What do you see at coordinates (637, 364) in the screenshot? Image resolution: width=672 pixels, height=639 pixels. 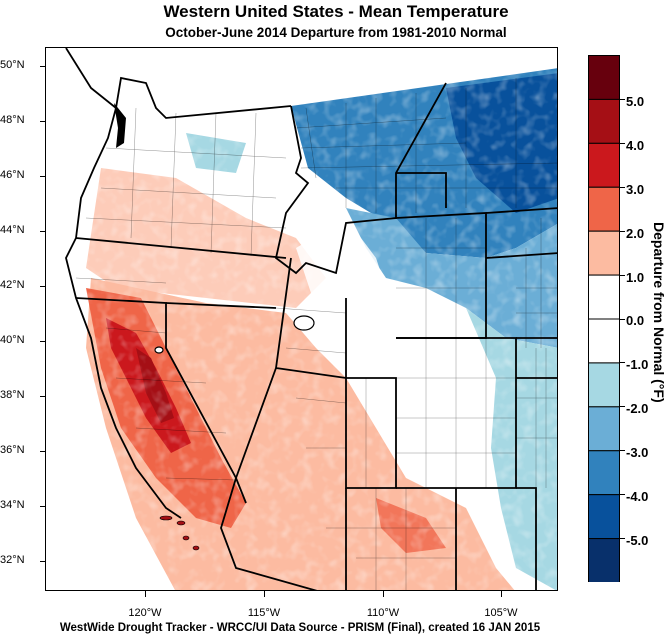 I see `colorbar-label: -1.0` at bounding box center [637, 364].